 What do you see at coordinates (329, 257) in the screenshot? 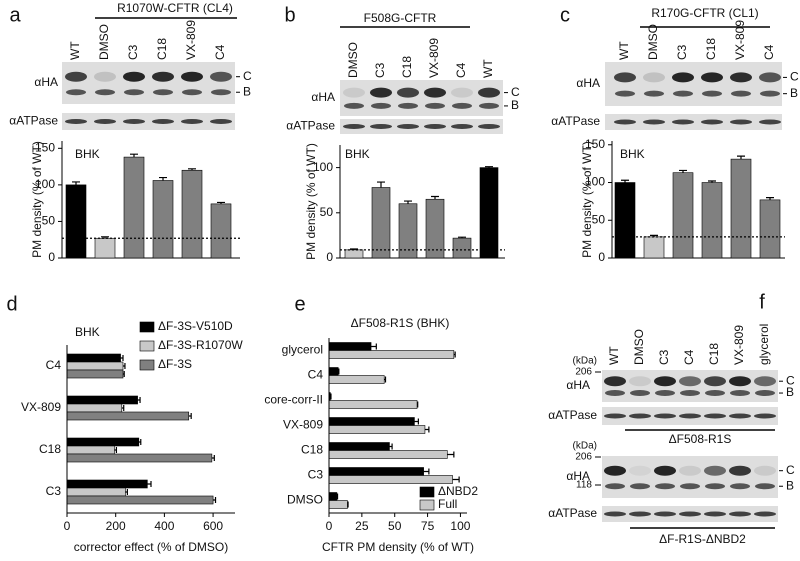
I see `y-tick-label: 0` at bounding box center [329, 257].